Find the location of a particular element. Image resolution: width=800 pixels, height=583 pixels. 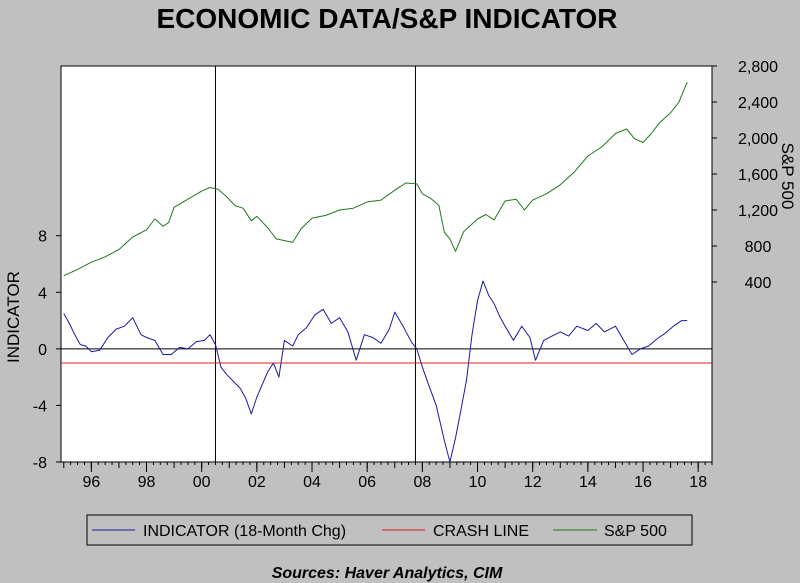

y-left-tick-label: 8 is located at coordinates (42, 237).